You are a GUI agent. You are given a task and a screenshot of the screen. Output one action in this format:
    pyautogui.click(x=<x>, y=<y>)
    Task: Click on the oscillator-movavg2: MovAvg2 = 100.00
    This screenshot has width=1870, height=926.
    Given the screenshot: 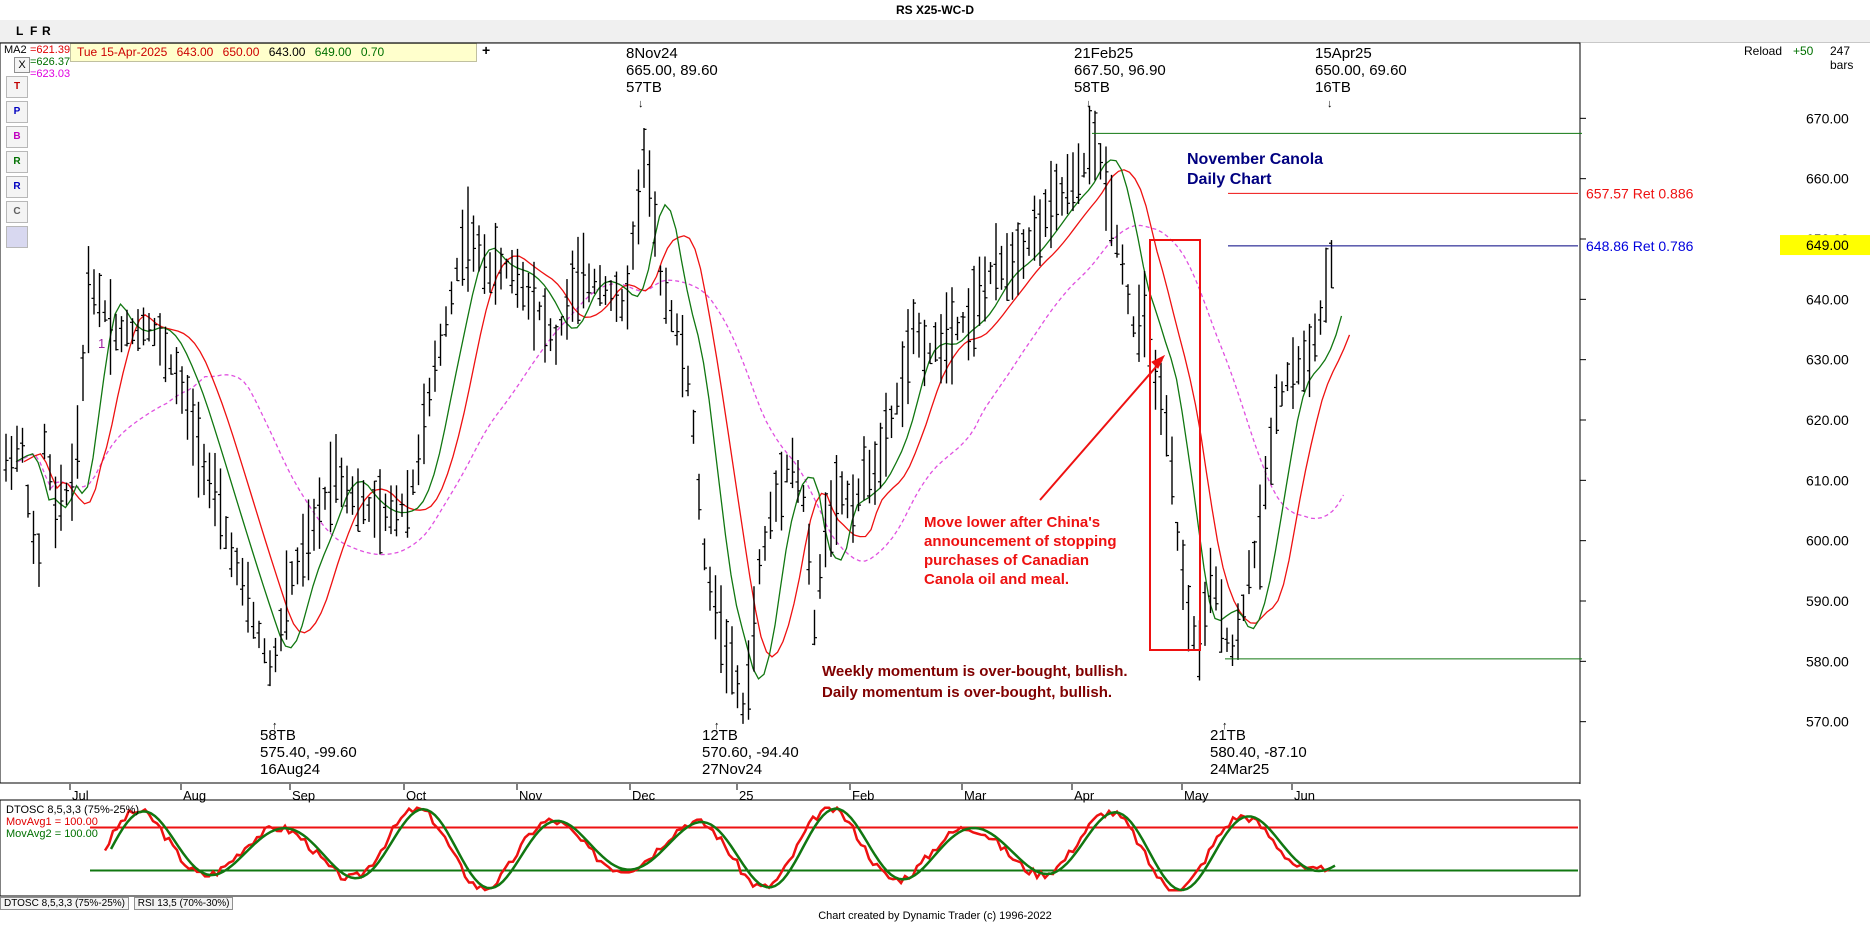 What is the action you would take?
    pyautogui.click(x=52, y=834)
    